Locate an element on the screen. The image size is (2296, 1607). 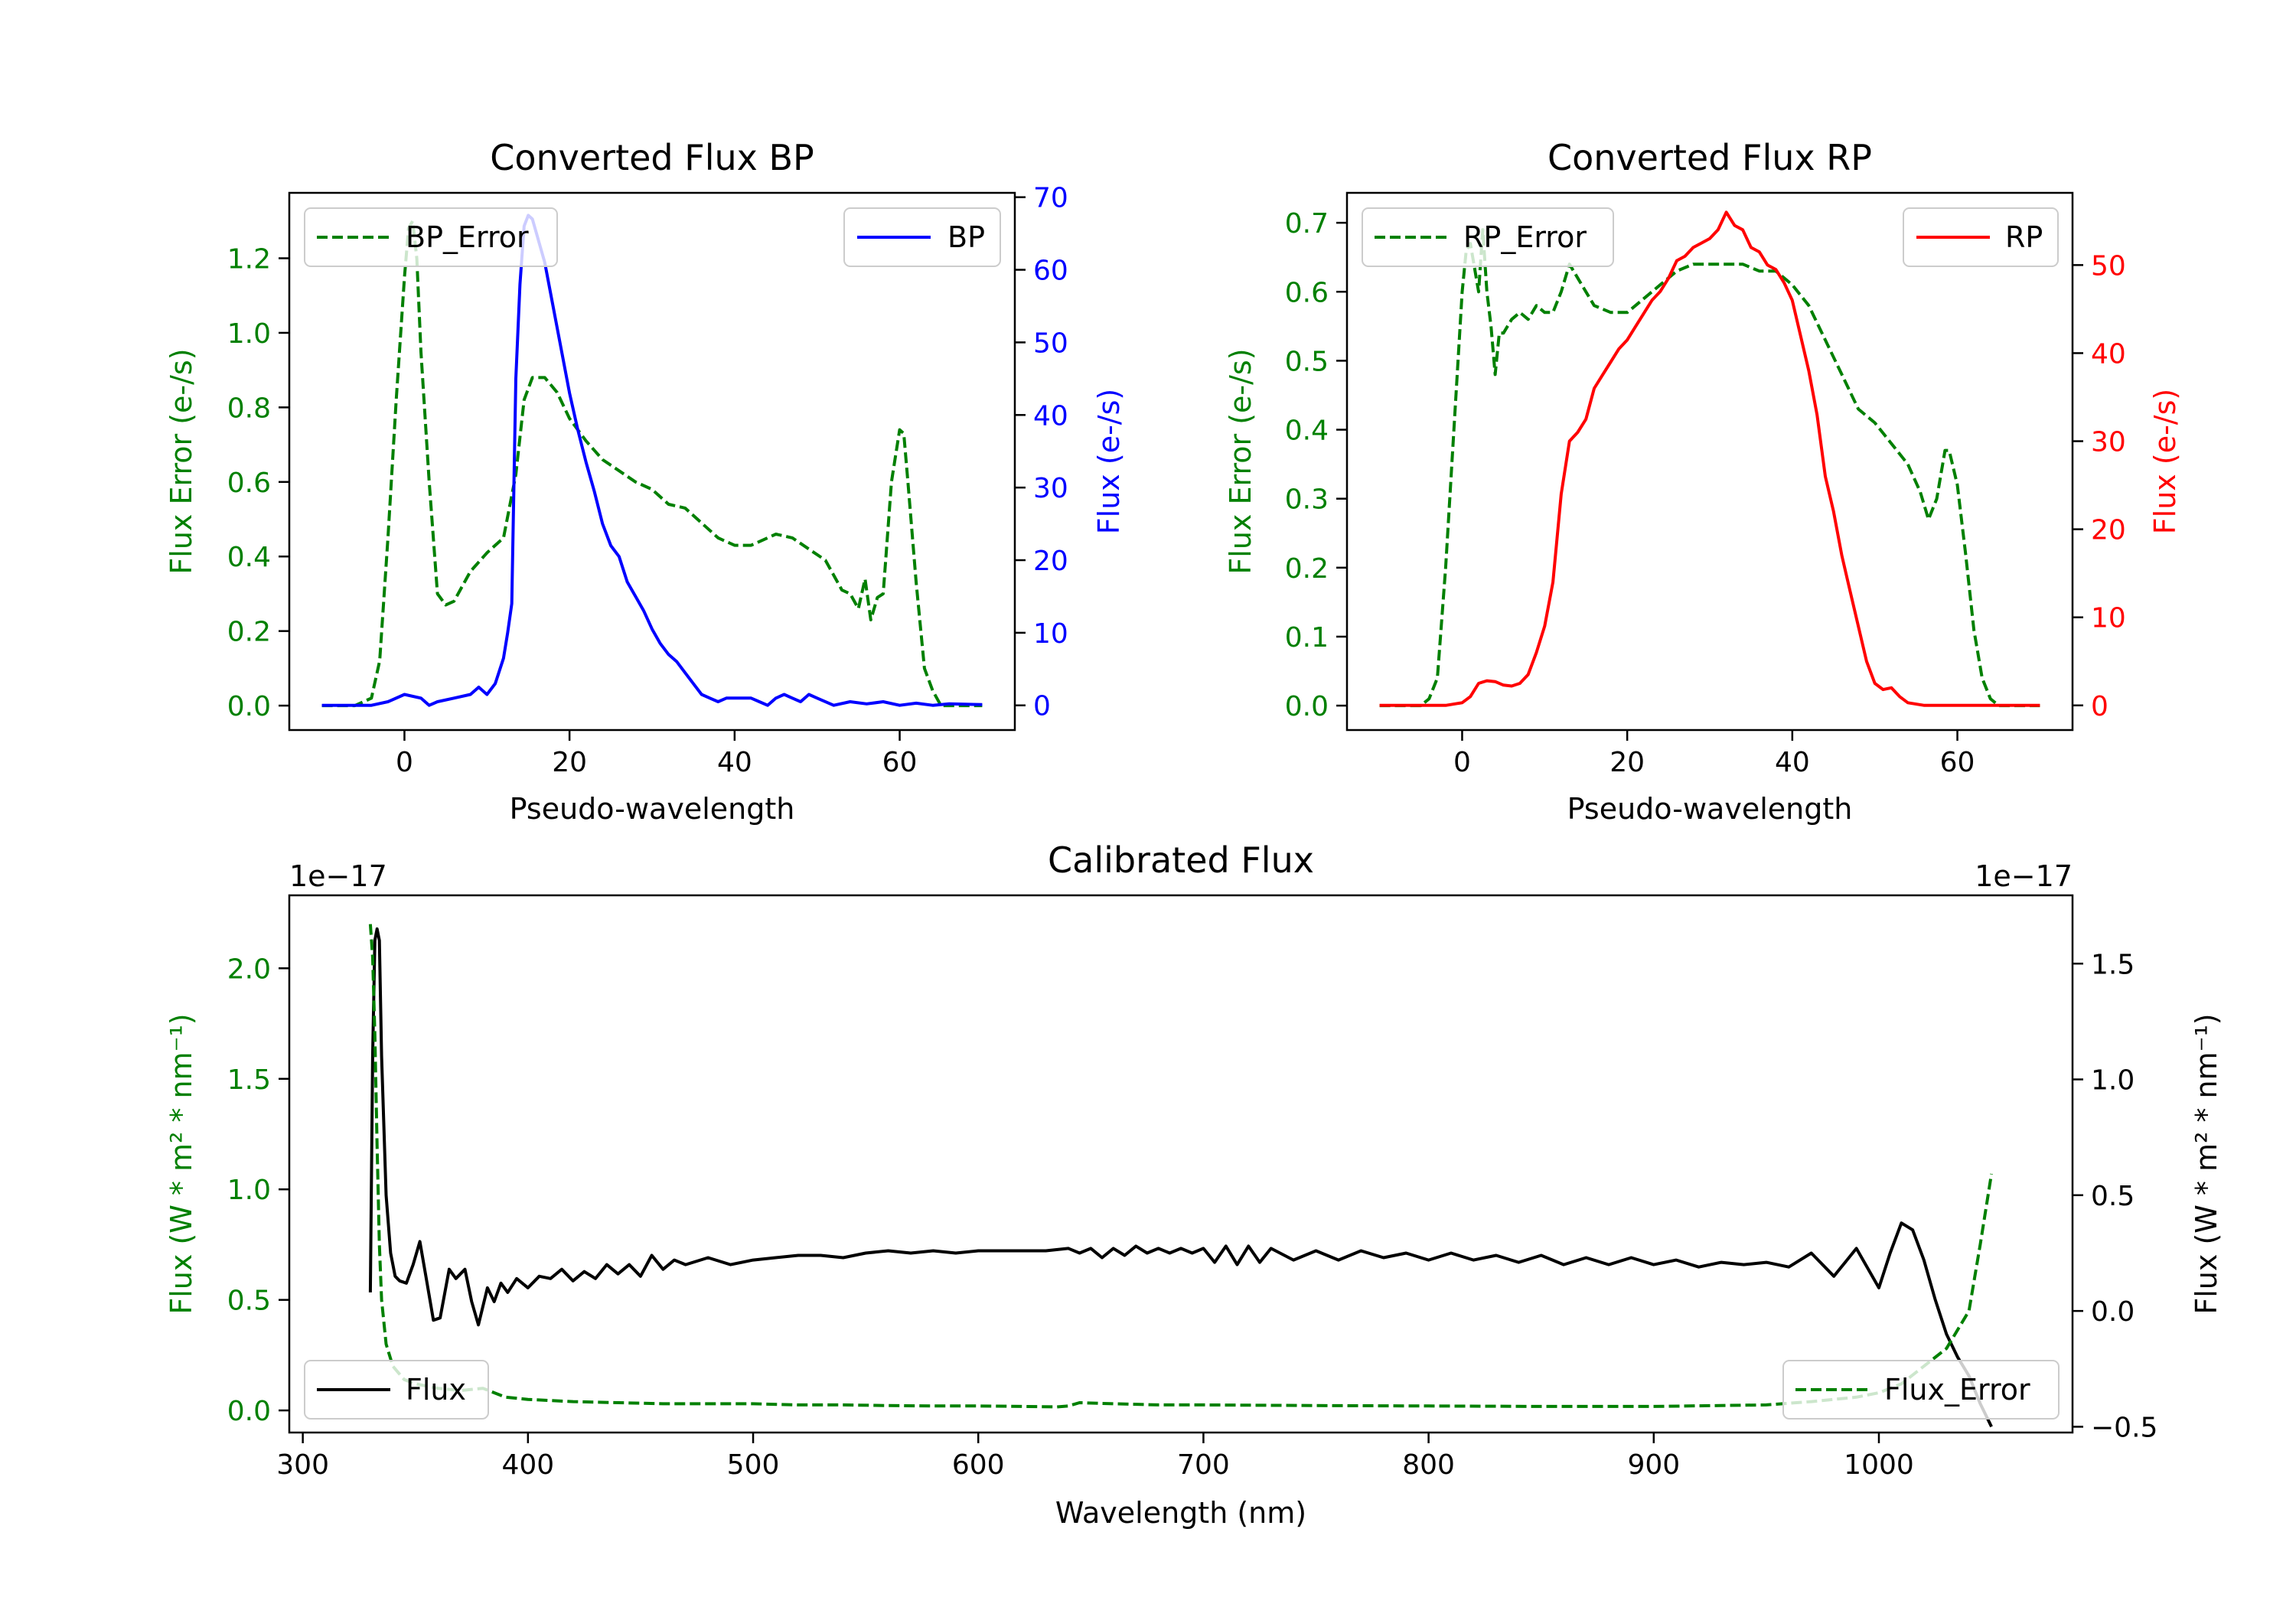
cal-y-axis-right: −0.5 0.0 0.5 1.0 1.5 is located at coordinates (2115, 1196).